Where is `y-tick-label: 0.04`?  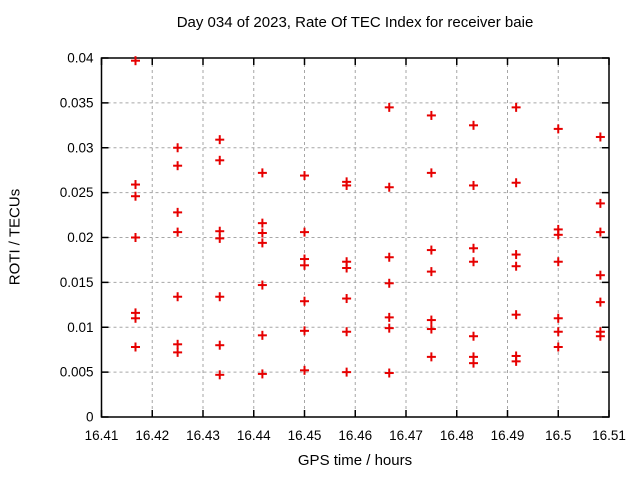 y-tick-label: 0.04 is located at coordinates (80, 58).